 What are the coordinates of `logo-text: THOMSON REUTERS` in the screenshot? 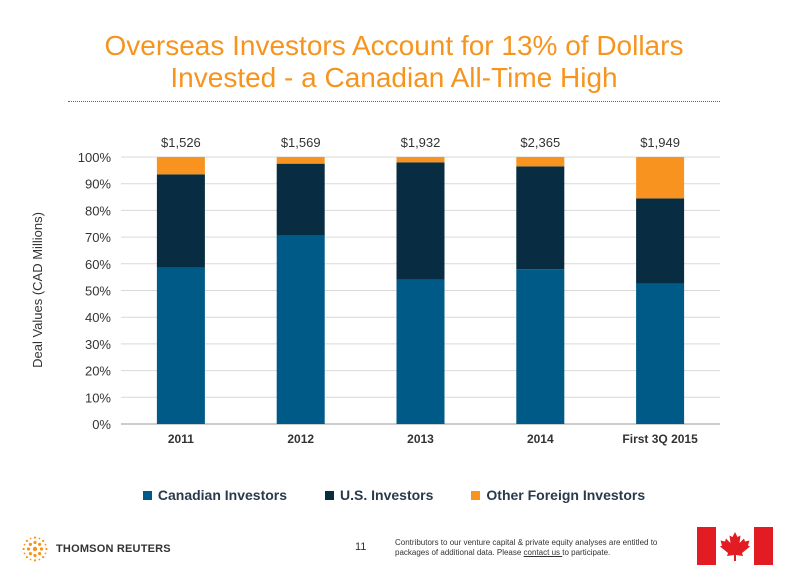 It's located at (113, 549).